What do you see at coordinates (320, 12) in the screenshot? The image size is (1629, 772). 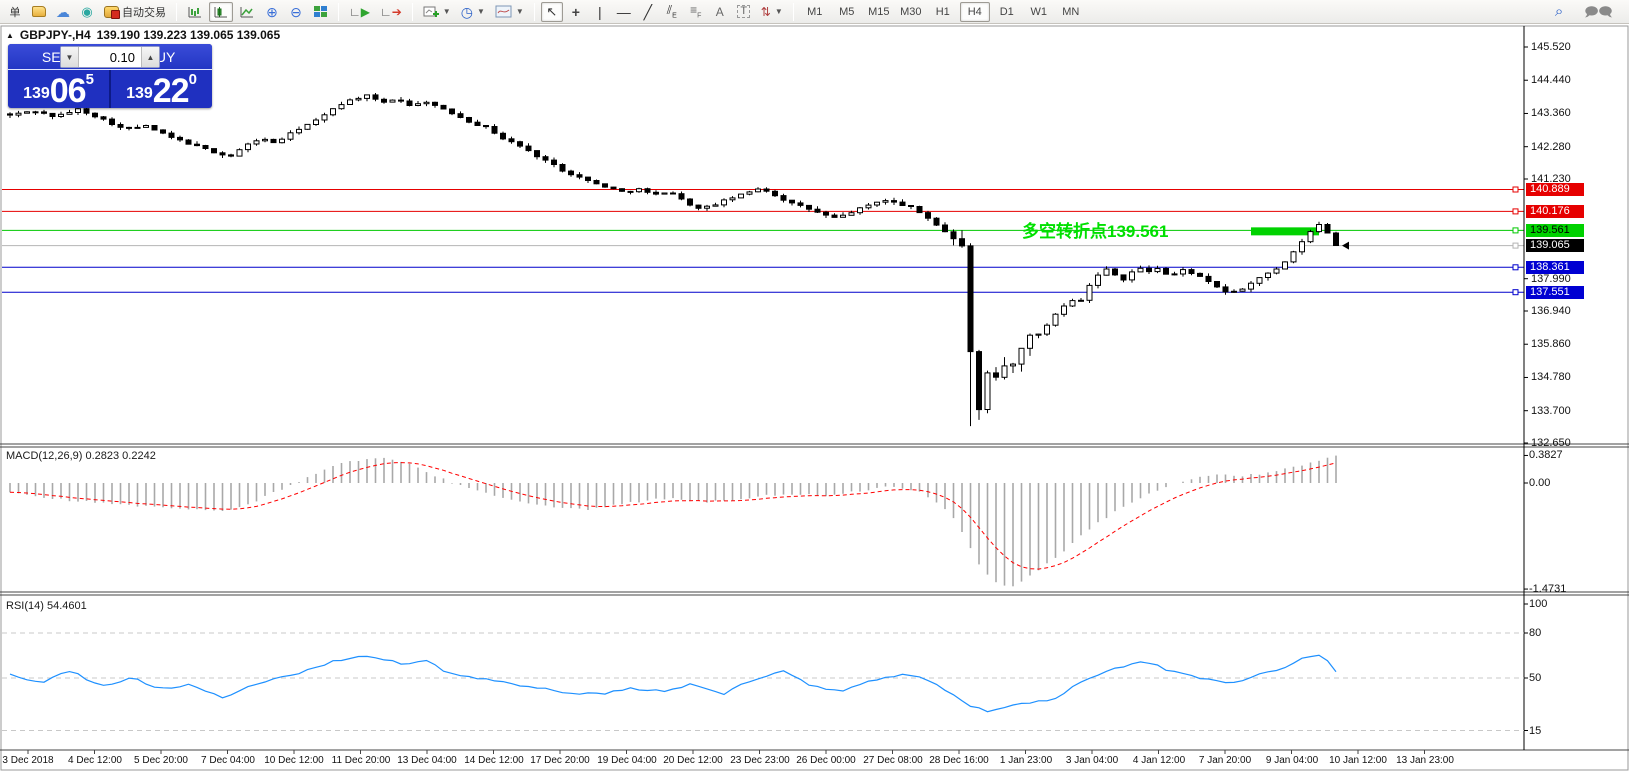 I see `tile-windows-button` at bounding box center [320, 12].